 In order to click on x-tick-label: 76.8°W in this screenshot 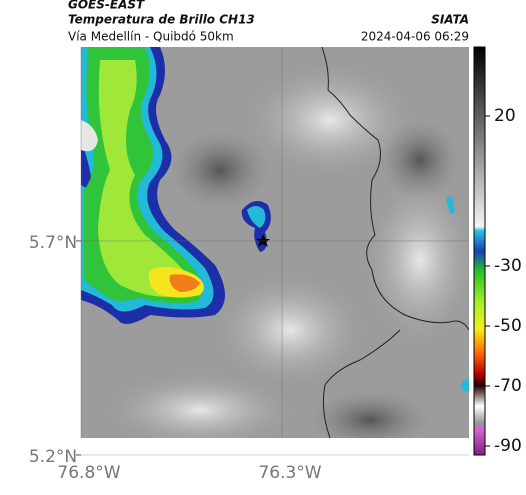, I will do `click(88, 473)`.